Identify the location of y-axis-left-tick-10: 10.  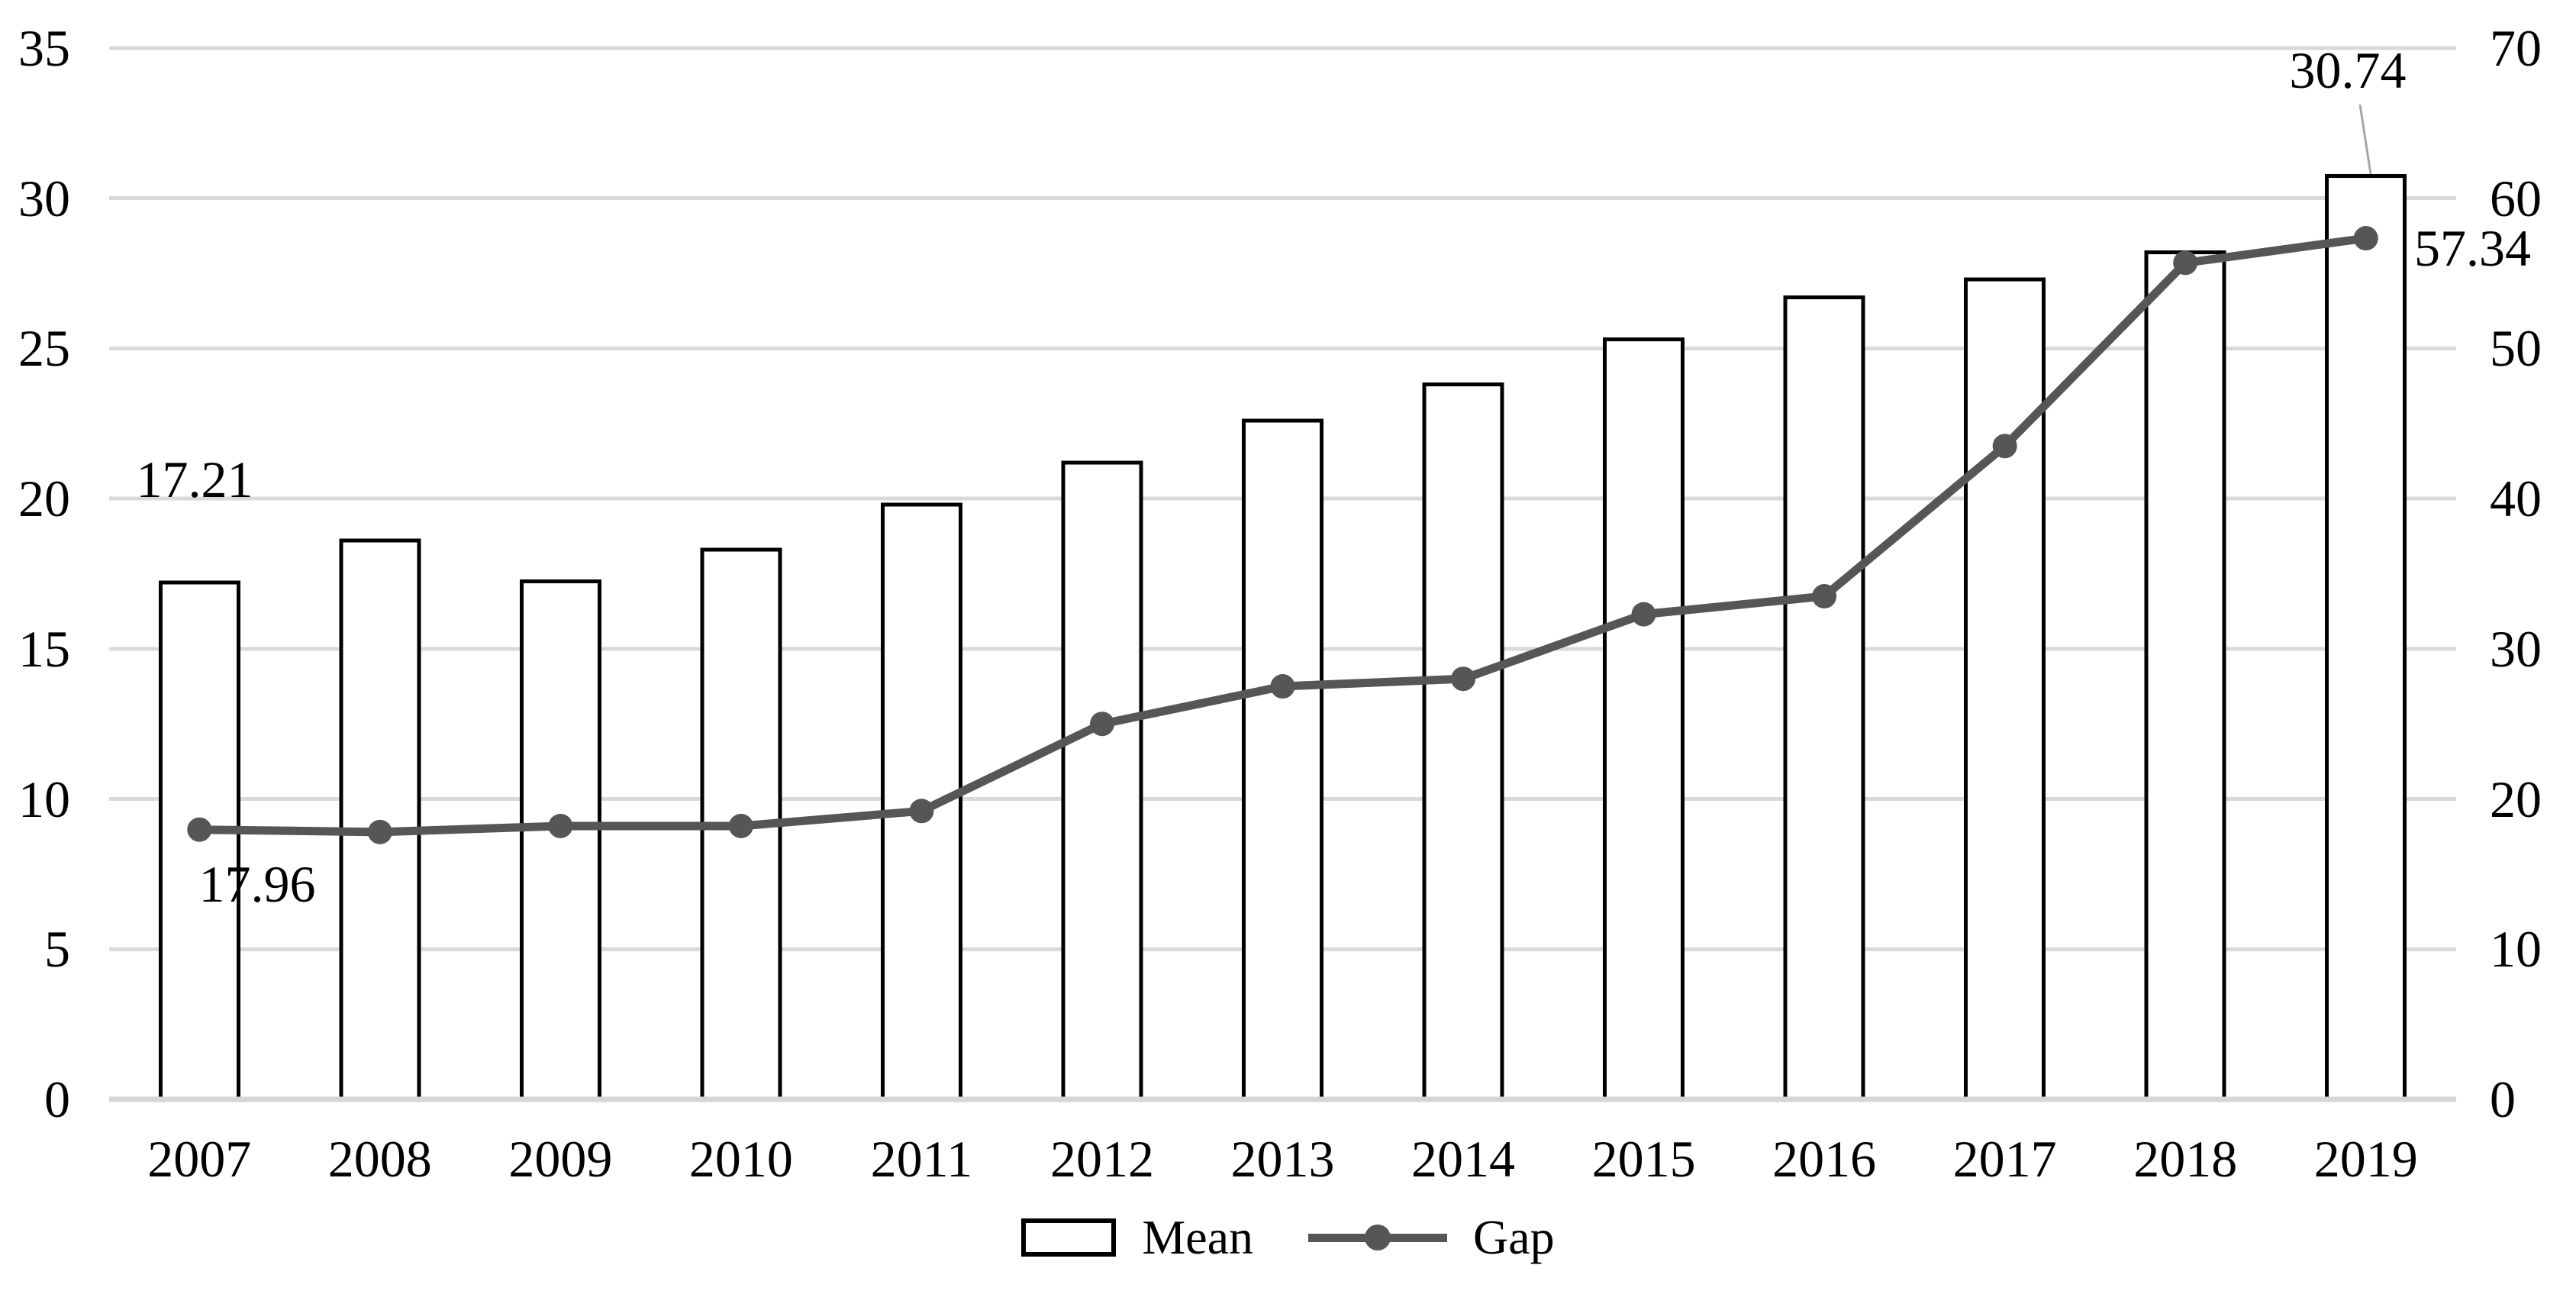
(44, 799).